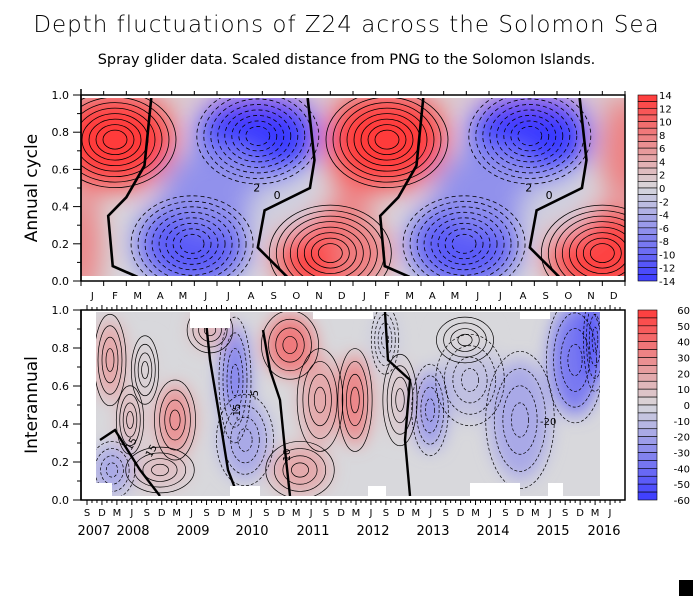 The image size is (693, 596). I want to click on interannual-x-tick-label: S, so click(206, 513).